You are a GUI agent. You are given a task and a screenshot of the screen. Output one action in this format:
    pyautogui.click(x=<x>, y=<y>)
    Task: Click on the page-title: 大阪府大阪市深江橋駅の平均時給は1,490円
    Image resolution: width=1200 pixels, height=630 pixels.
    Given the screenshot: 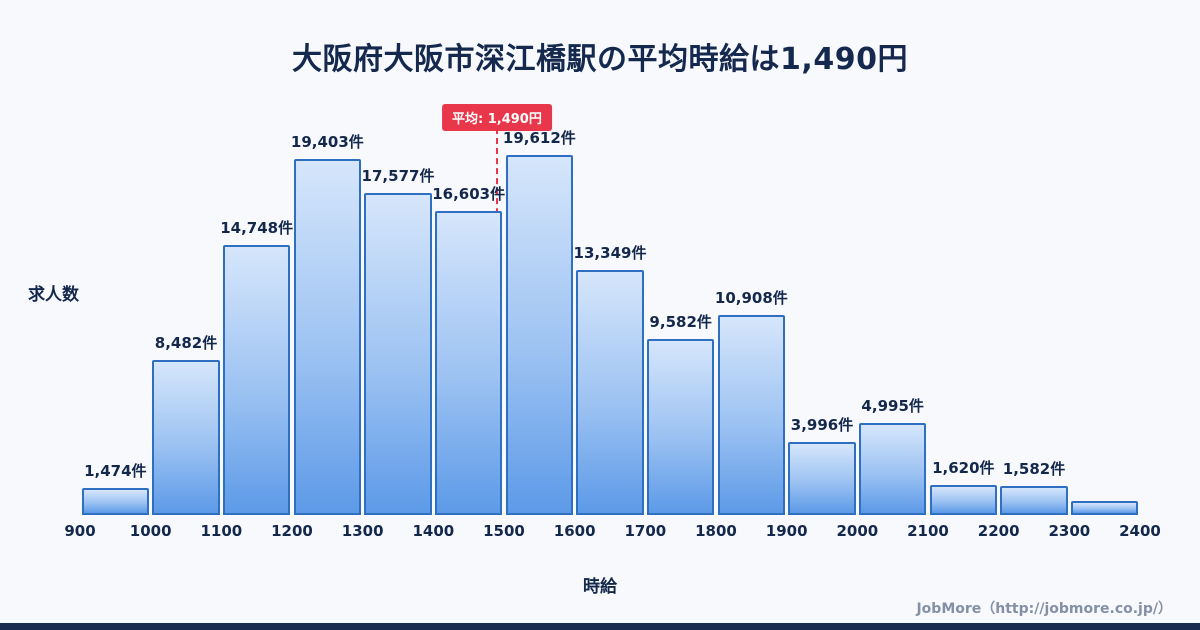 What is the action you would take?
    pyautogui.click(x=600, y=59)
    